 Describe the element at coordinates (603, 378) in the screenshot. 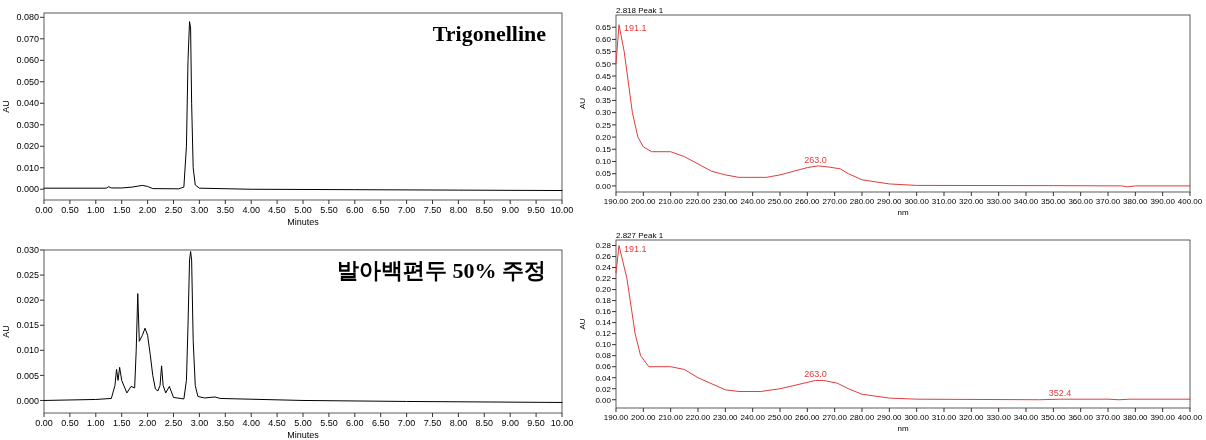

I see `y-tick-label: 0.04` at that location.